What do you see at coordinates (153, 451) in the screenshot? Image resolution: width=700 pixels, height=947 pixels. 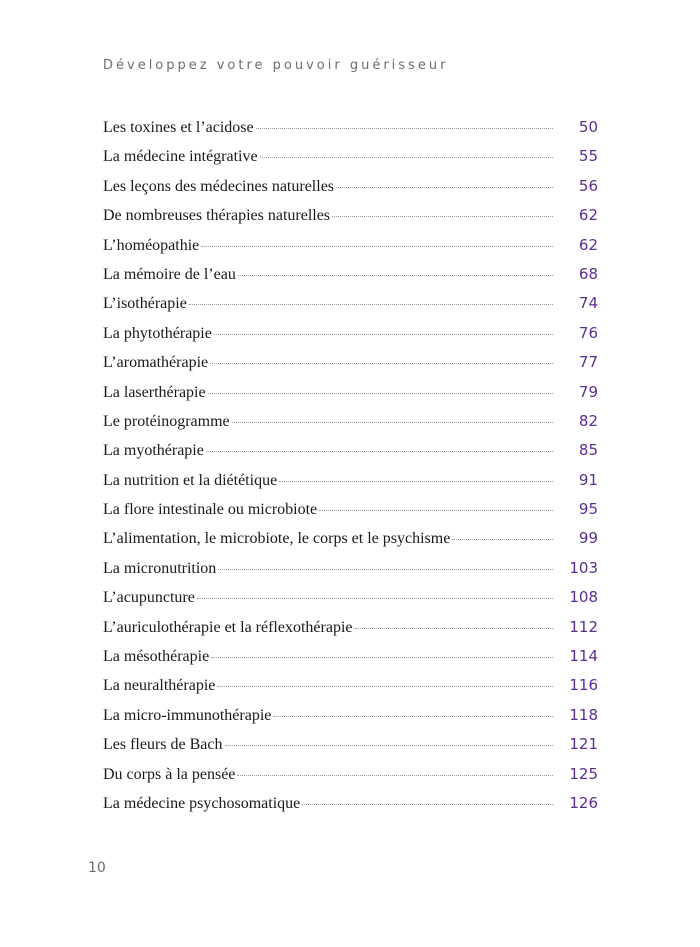 I see `entry-title: La myothérapie` at bounding box center [153, 451].